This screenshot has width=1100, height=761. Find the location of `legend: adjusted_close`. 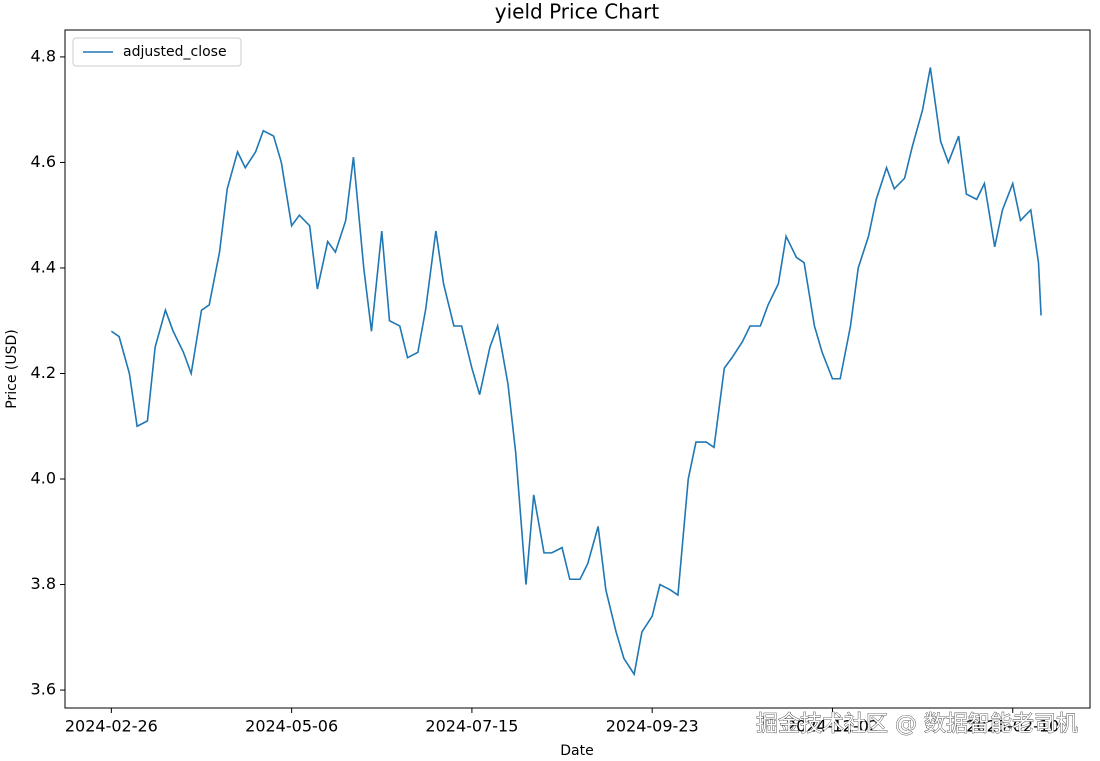

legend: adjusted_close is located at coordinates (157, 52).